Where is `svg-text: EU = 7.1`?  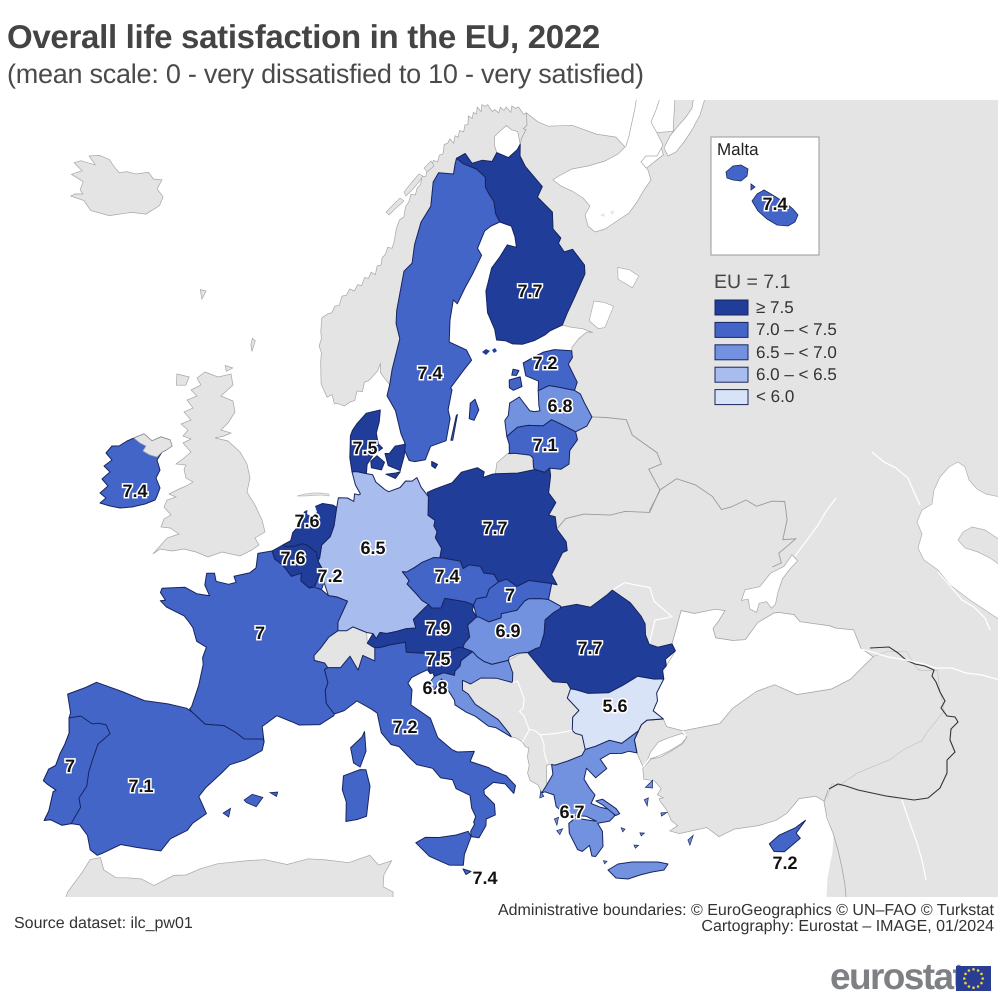
svg-text: EU = 7.1 is located at coordinates (752, 282).